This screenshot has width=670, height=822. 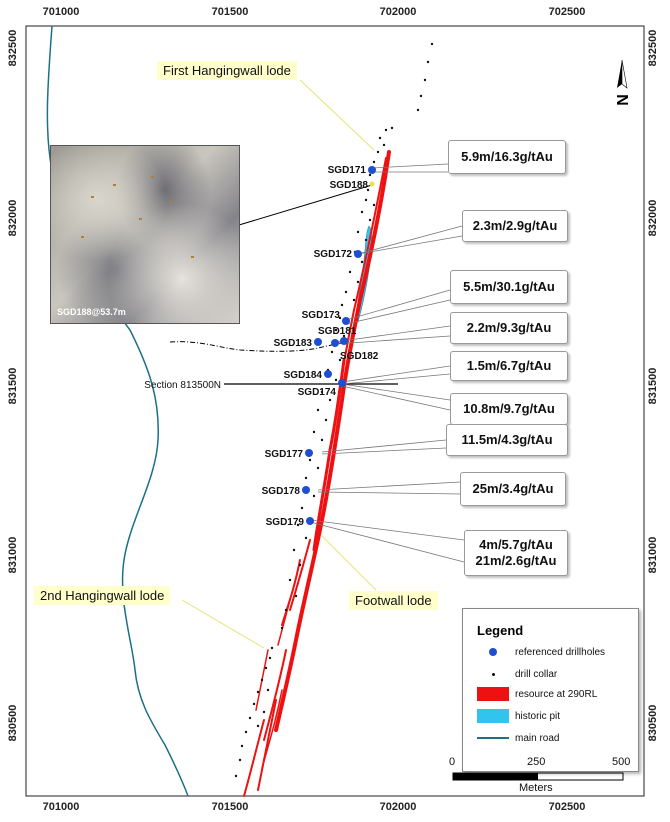 I want to click on drillhole-markers, so click(x=339, y=345).